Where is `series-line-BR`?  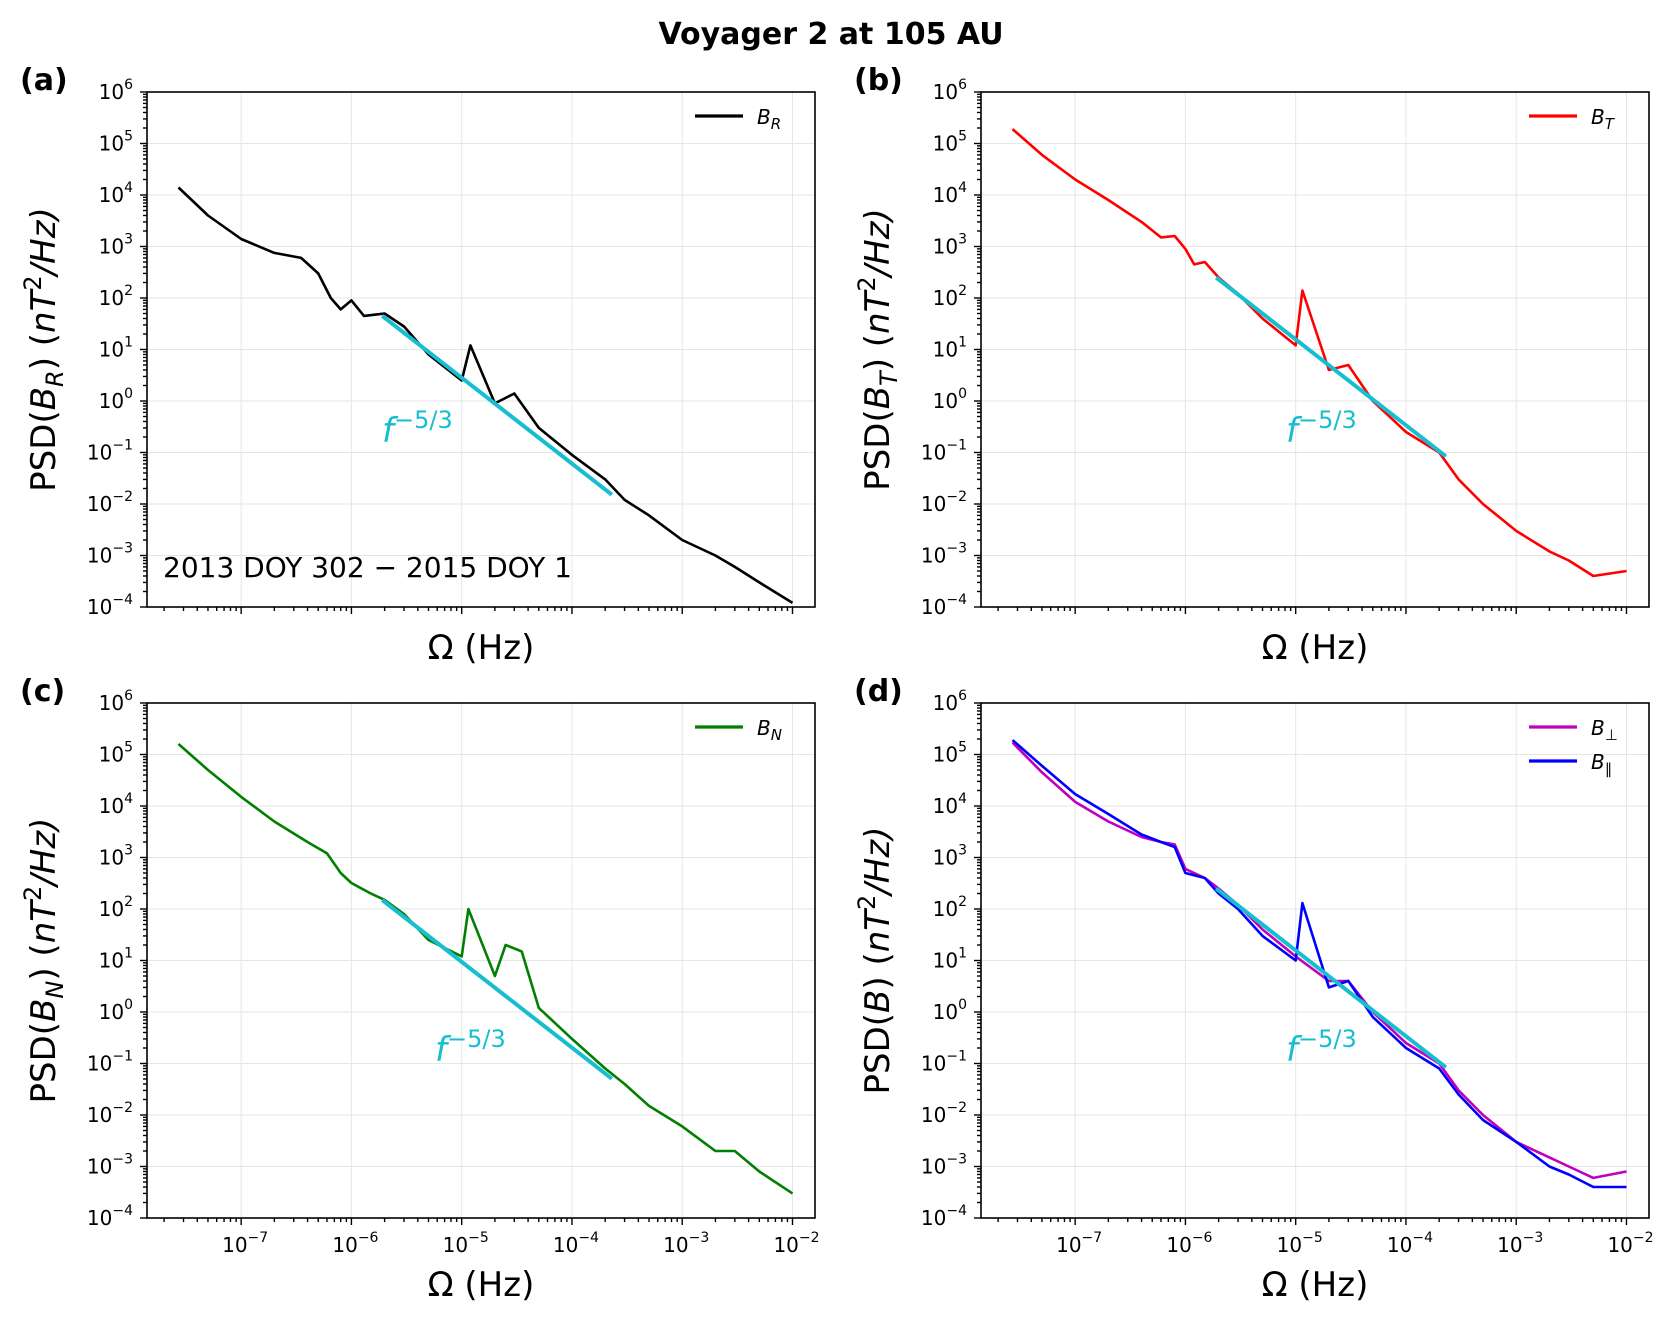 series-line-BR is located at coordinates (485, 395).